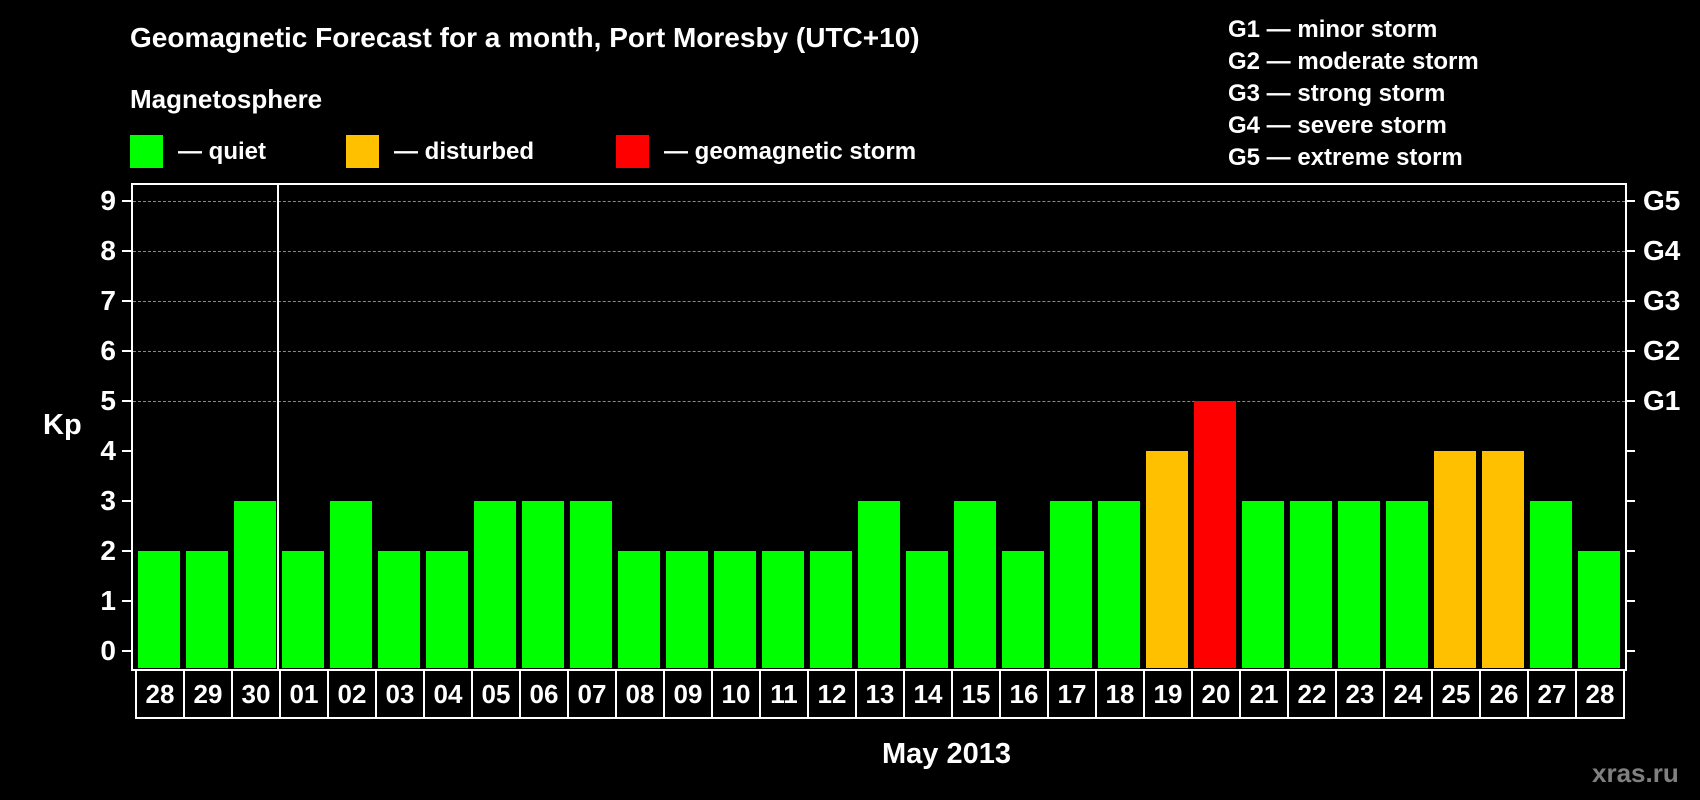  I want to click on g5-legend: G5 — extreme storm, so click(1345, 157).